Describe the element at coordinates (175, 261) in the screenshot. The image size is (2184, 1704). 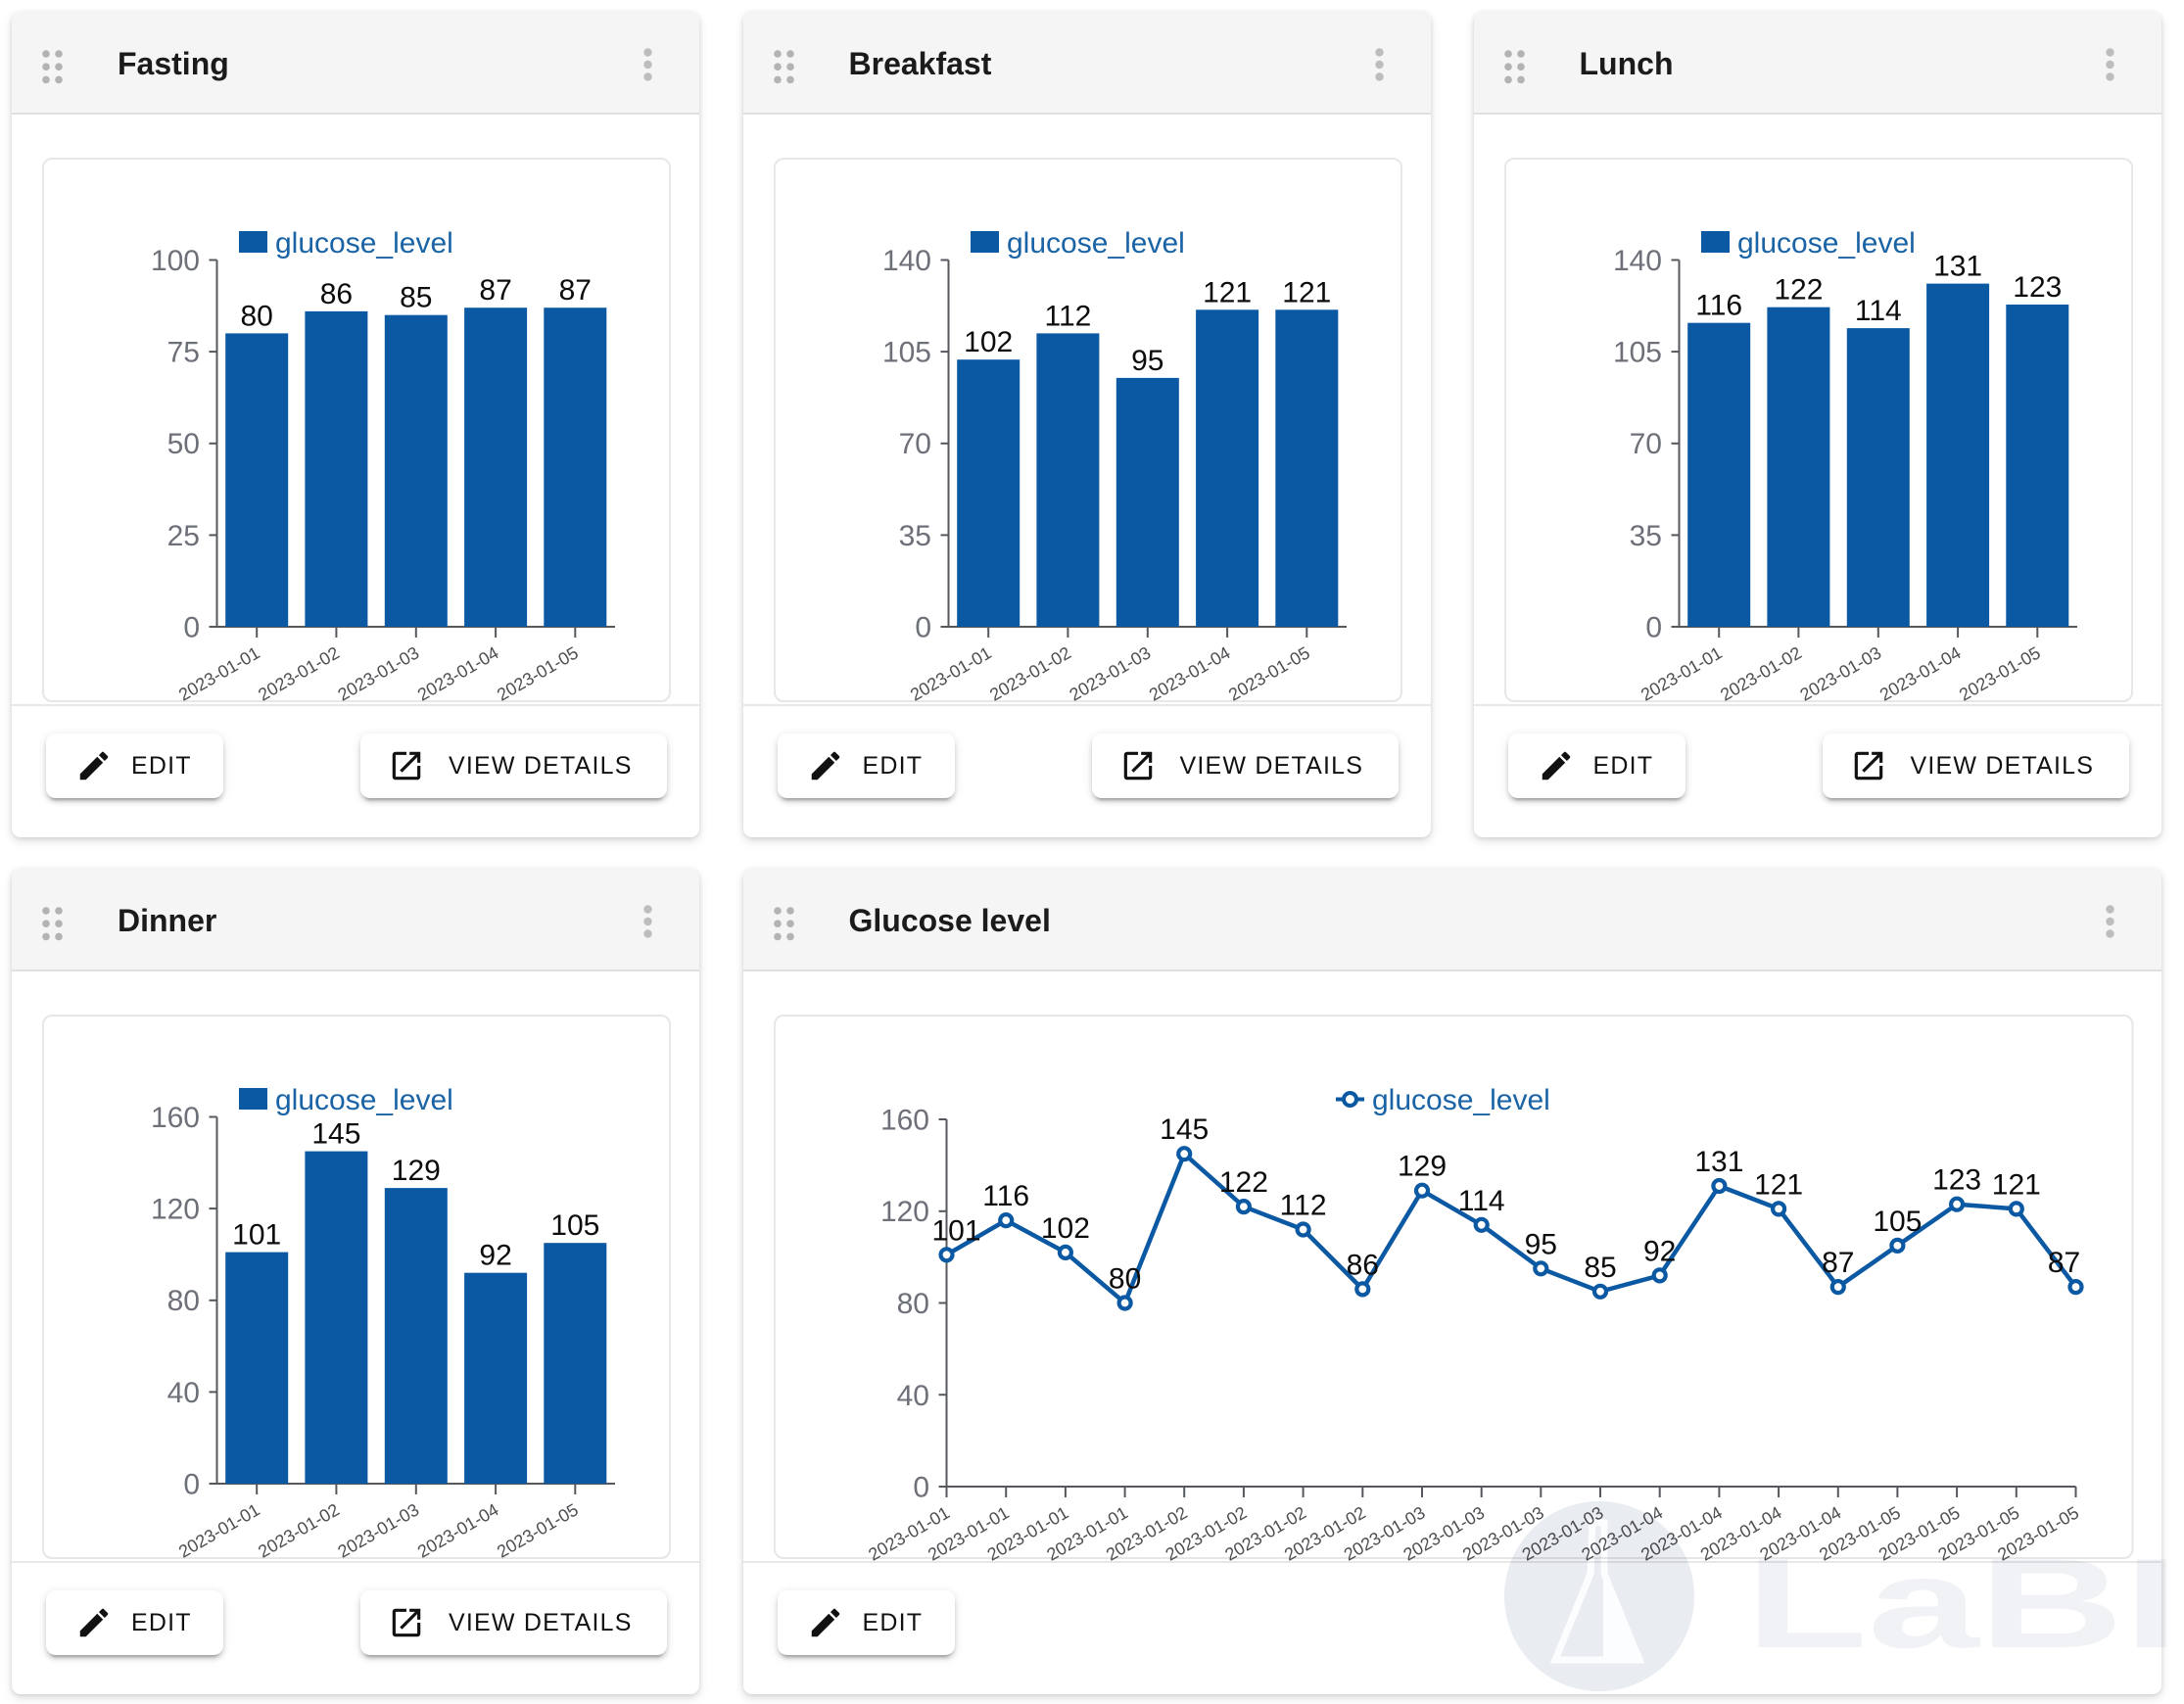
I see `svg-text: 100` at that location.